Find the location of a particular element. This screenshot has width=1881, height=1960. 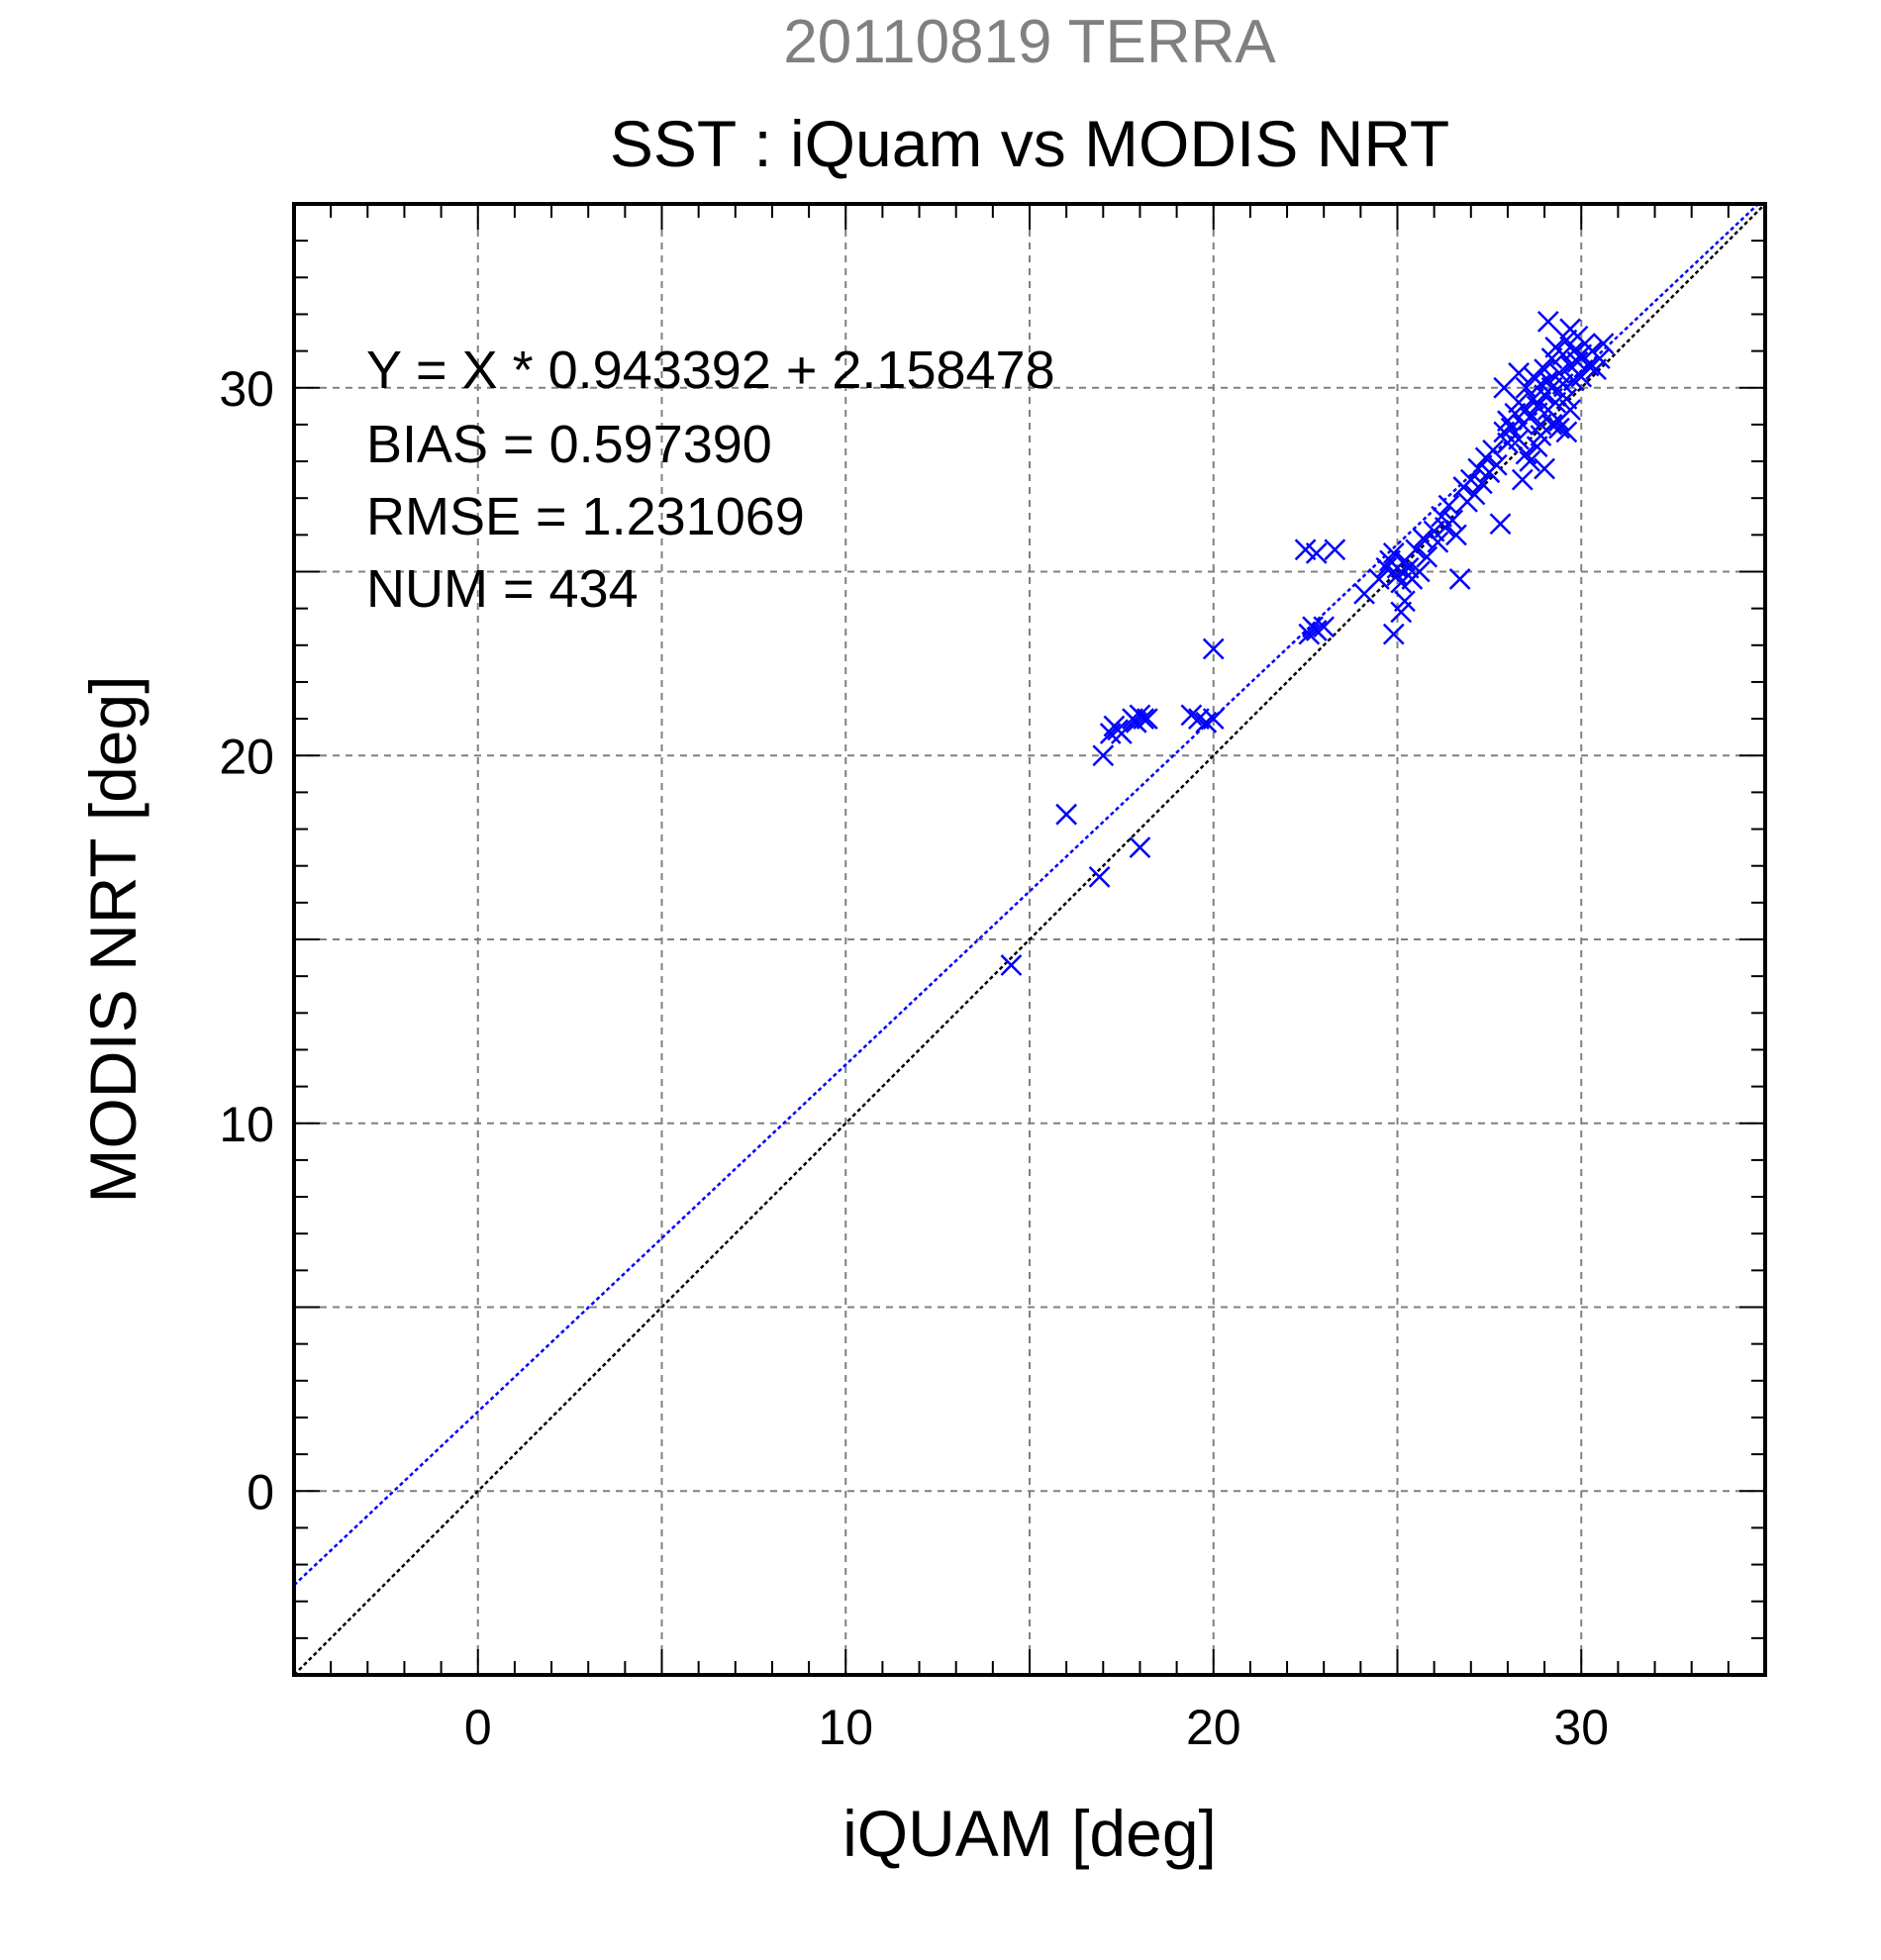

x-tick-labels: 0 10 20 30 is located at coordinates (1036, 1727).